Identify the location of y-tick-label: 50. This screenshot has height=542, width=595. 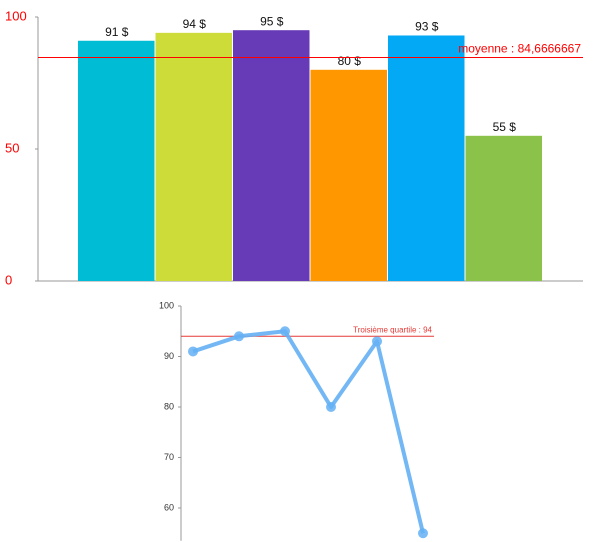
(12, 147).